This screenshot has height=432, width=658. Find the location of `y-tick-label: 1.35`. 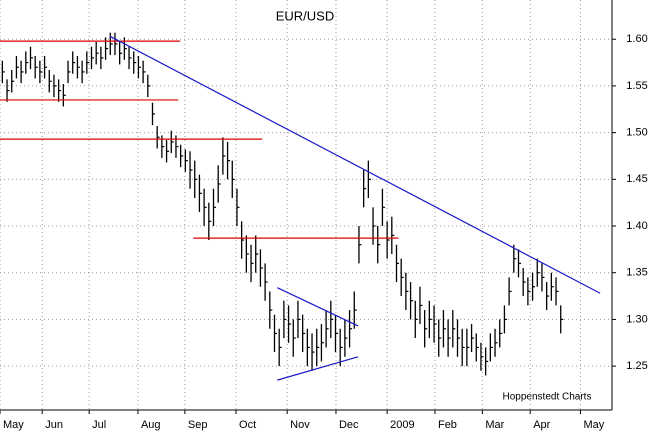

y-tick-label: 1.35 is located at coordinates (636, 273).